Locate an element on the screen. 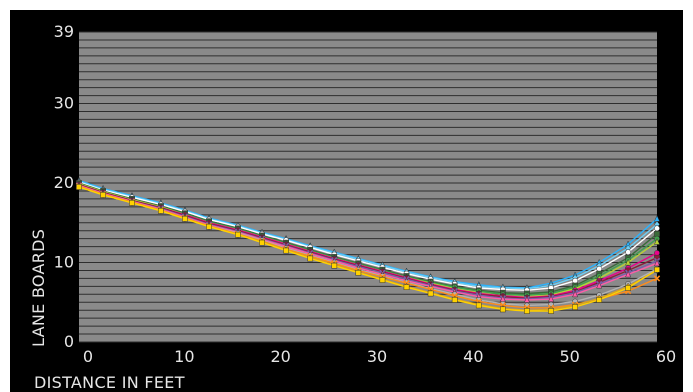 This screenshot has width=693, height=392. x-tick-label: 50 is located at coordinates (569, 356).